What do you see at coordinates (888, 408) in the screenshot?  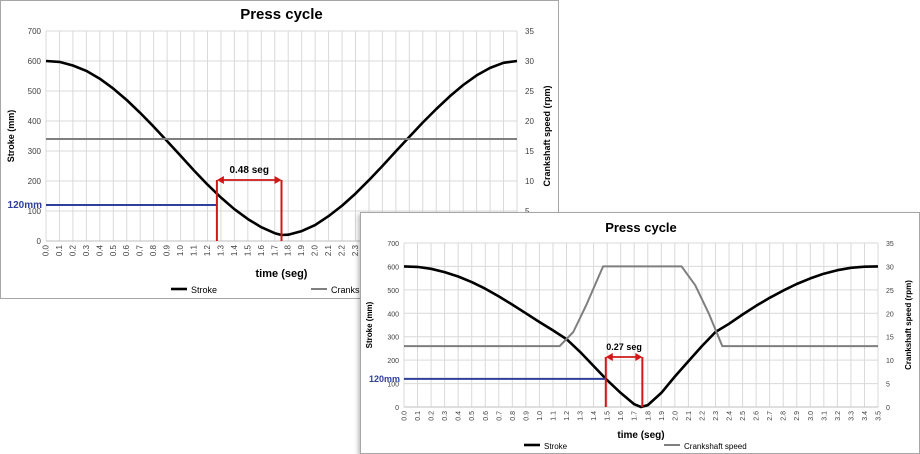 I see `y2-tick-label: 0` at bounding box center [888, 408].